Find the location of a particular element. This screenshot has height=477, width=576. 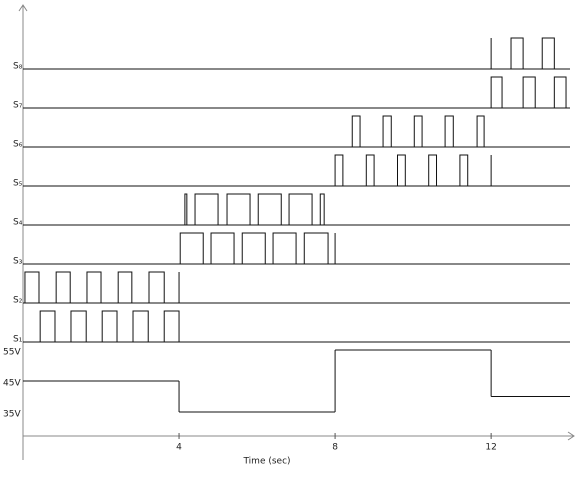

x-axis-label: Time (sec) is located at coordinates (266, 462).